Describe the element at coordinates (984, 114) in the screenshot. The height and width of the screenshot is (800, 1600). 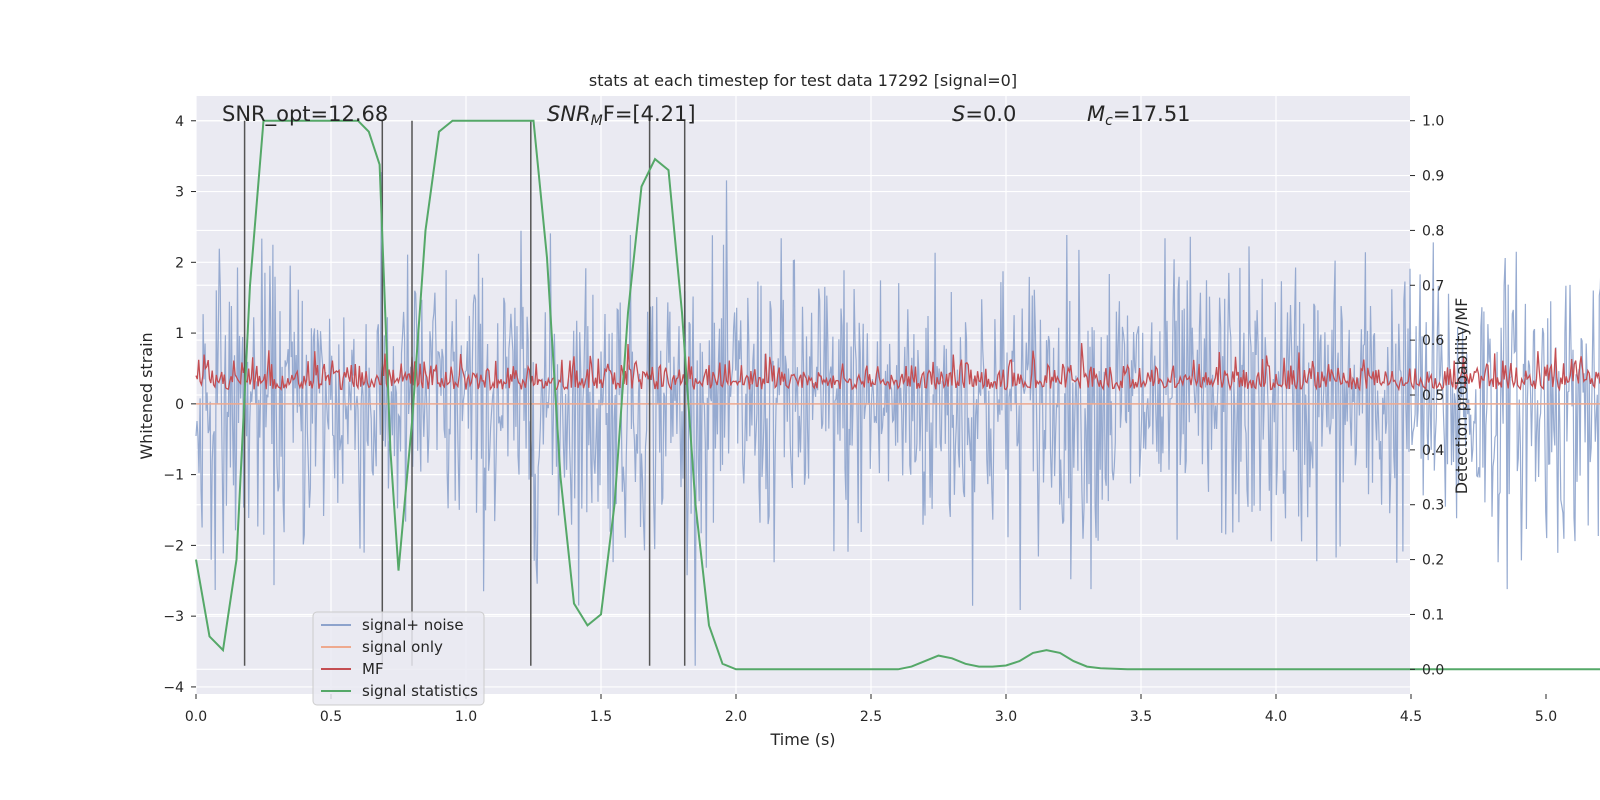
I see `annotation-s: S=0.0` at that location.